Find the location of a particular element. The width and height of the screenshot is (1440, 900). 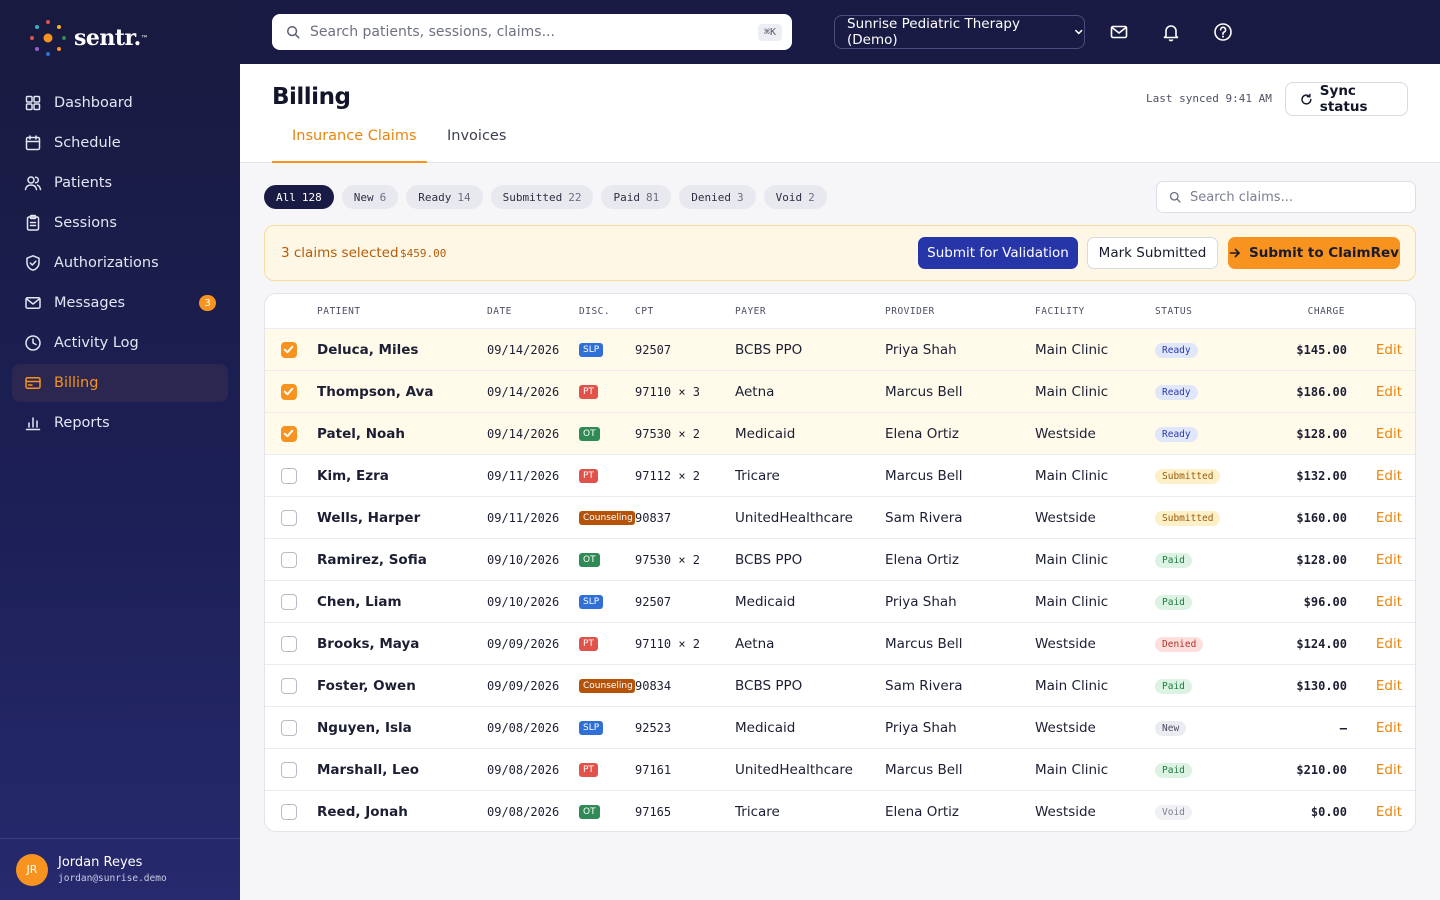

filter-chip-denied: Denied 3 is located at coordinates (717, 197).